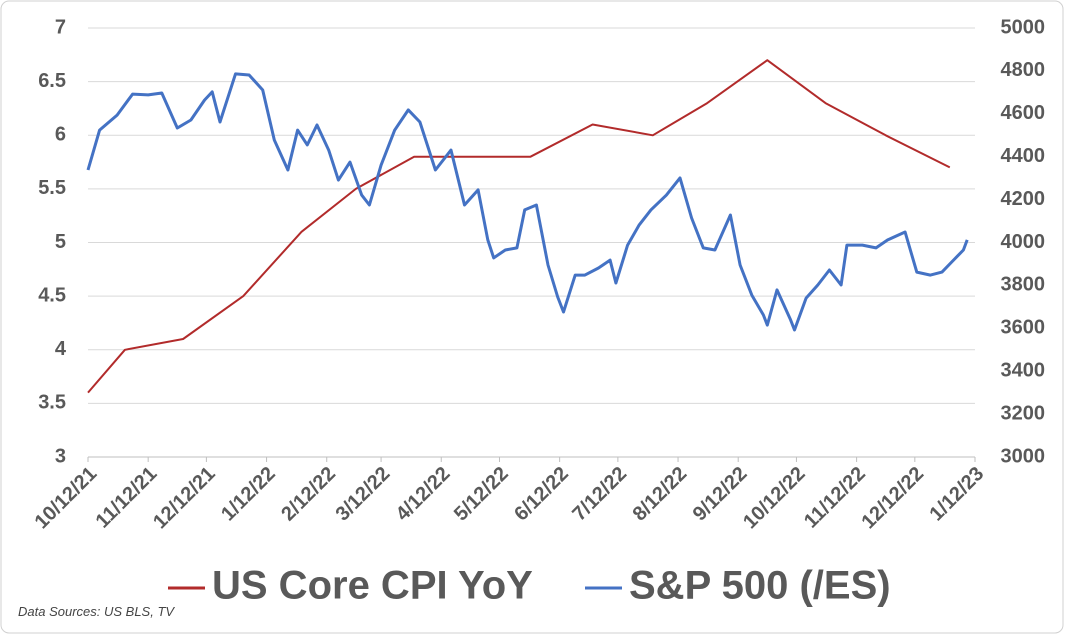 The height and width of the screenshot is (640, 1065). I want to click on y2-tick-label: 5000, so click(1023, 27).